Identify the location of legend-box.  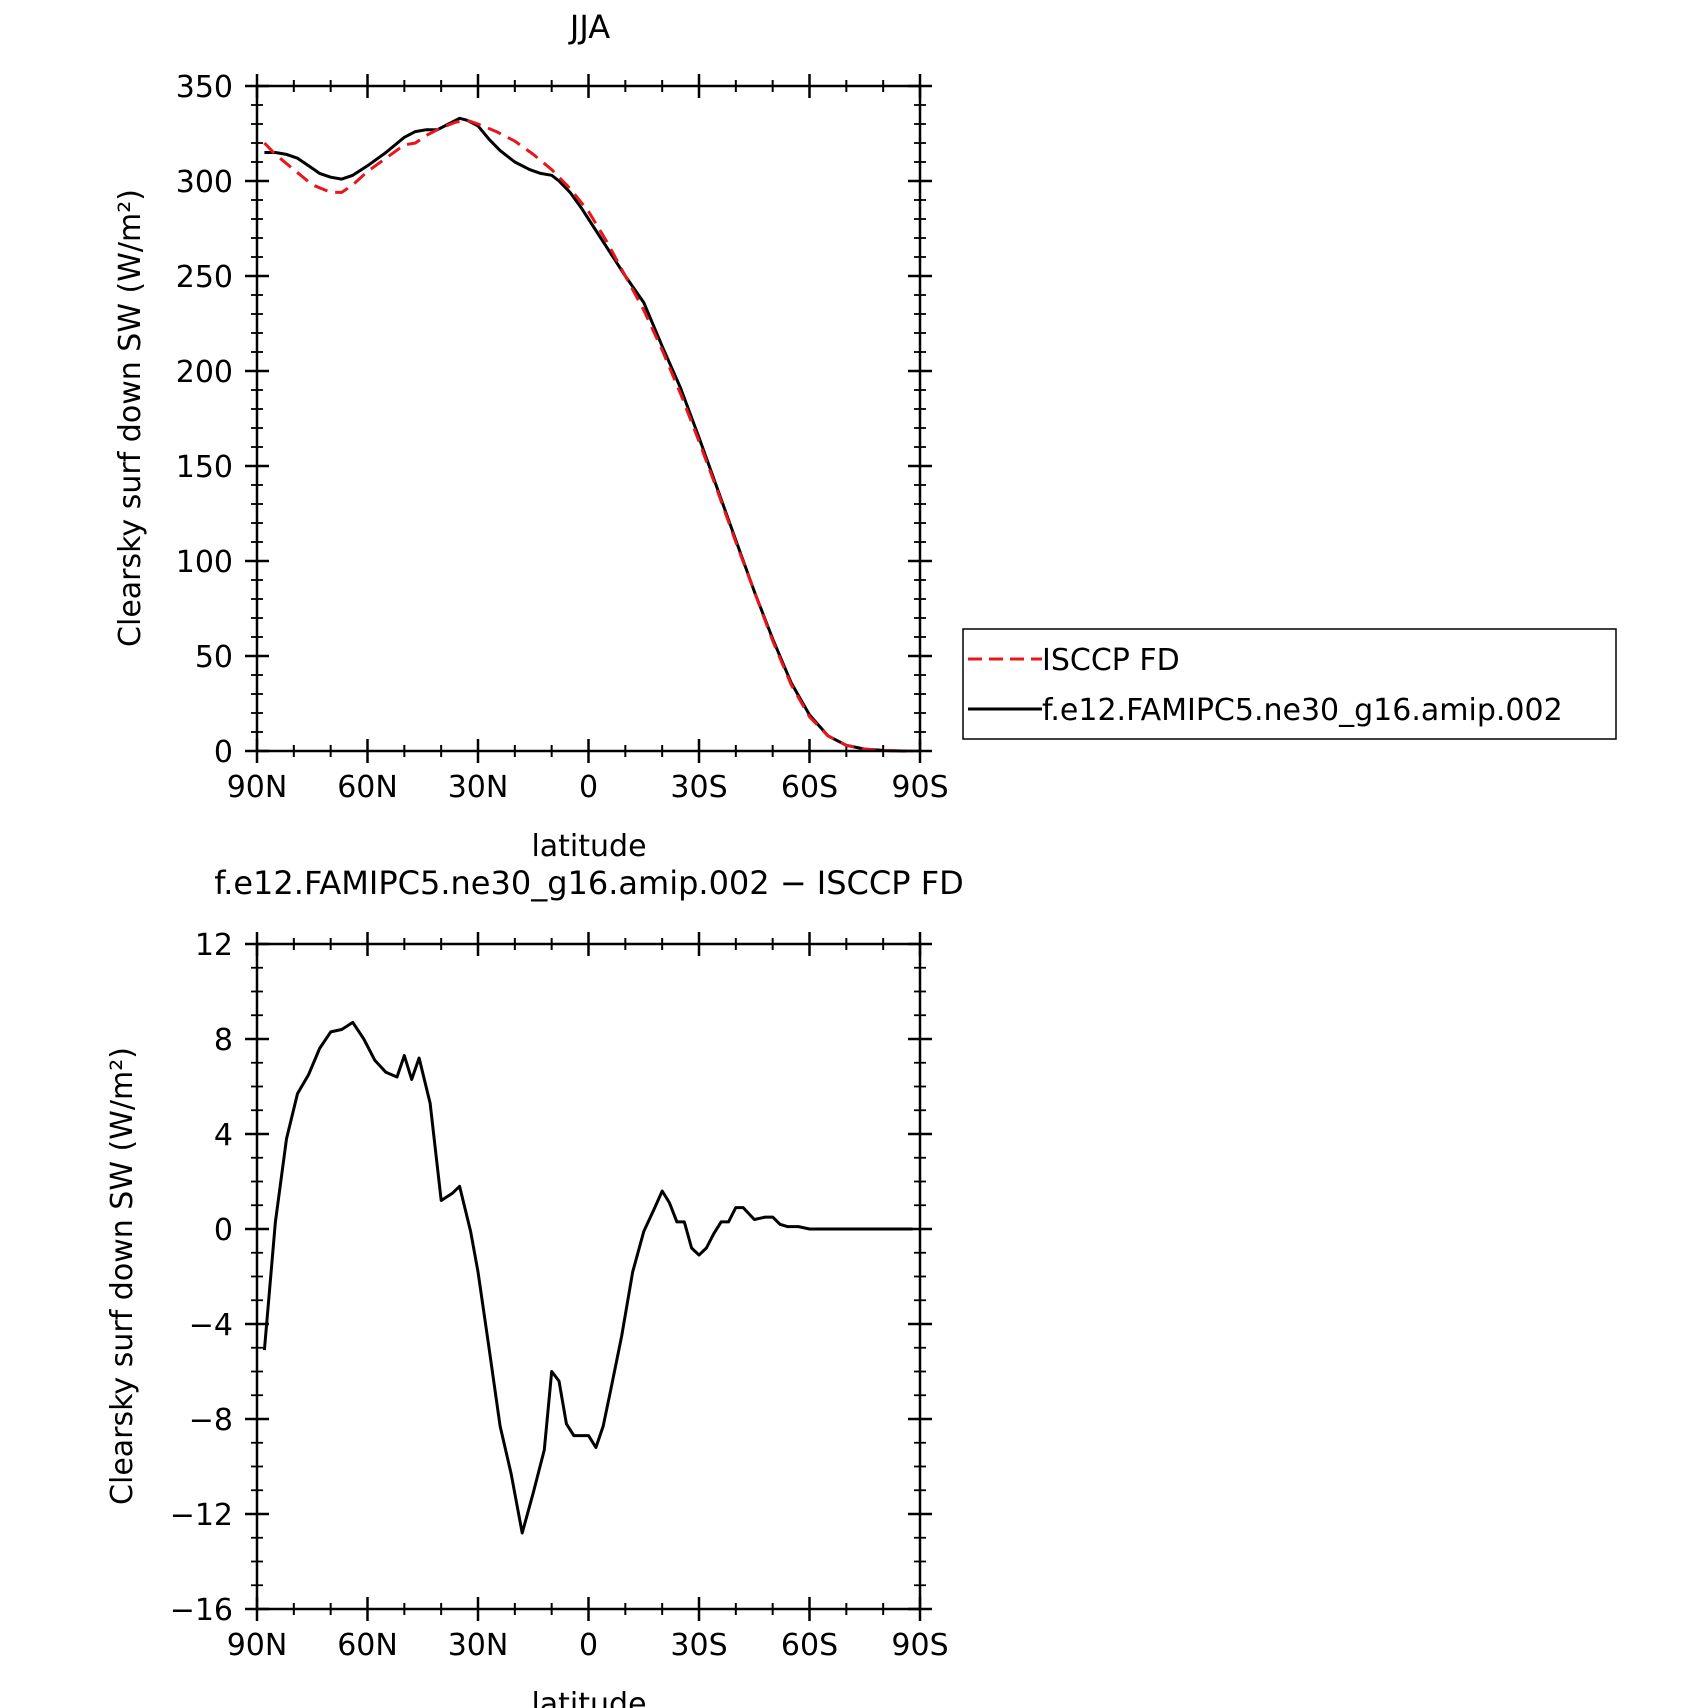
(1289, 684).